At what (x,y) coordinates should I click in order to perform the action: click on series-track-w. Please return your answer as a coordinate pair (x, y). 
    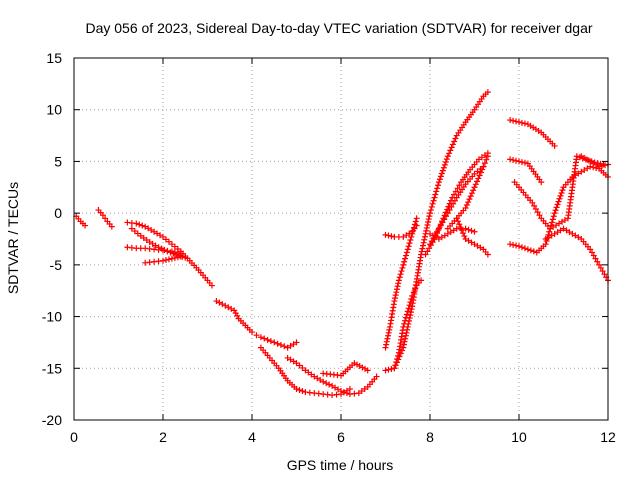
    Looking at the image, I should click on (559, 209).